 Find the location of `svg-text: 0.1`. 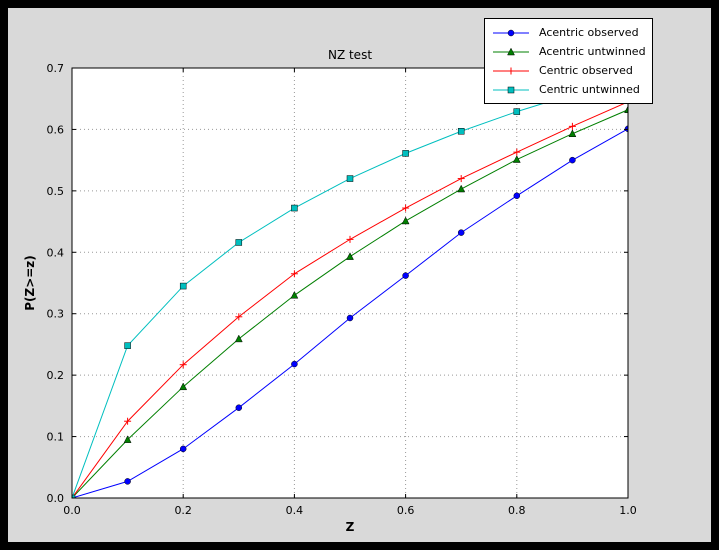

svg-text: 0.1 is located at coordinates (56, 437).